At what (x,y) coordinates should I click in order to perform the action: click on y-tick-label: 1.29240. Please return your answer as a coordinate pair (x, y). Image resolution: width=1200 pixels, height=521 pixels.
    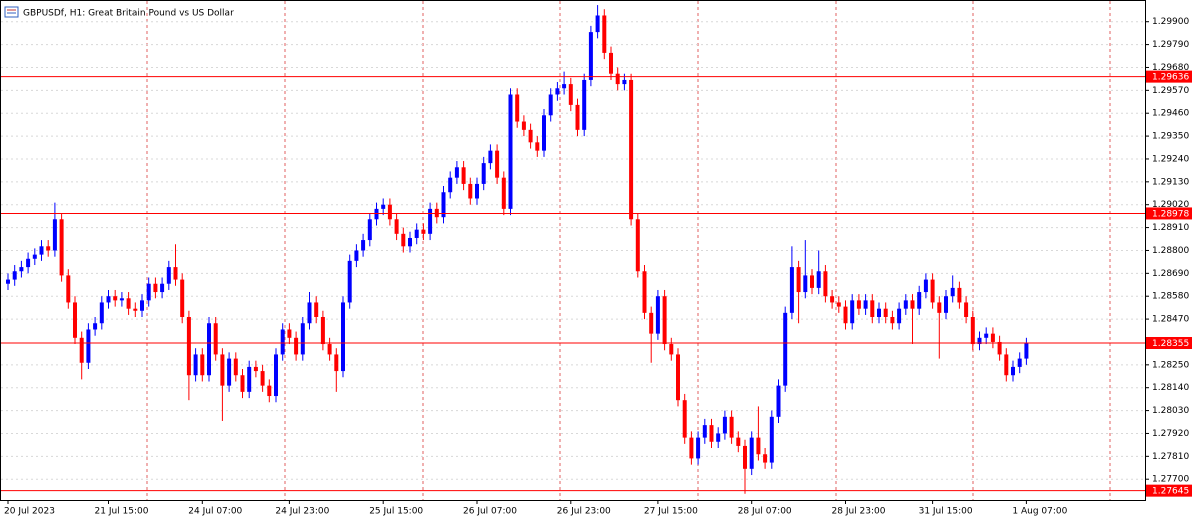
    Looking at the image, I should click on (1170, 159).